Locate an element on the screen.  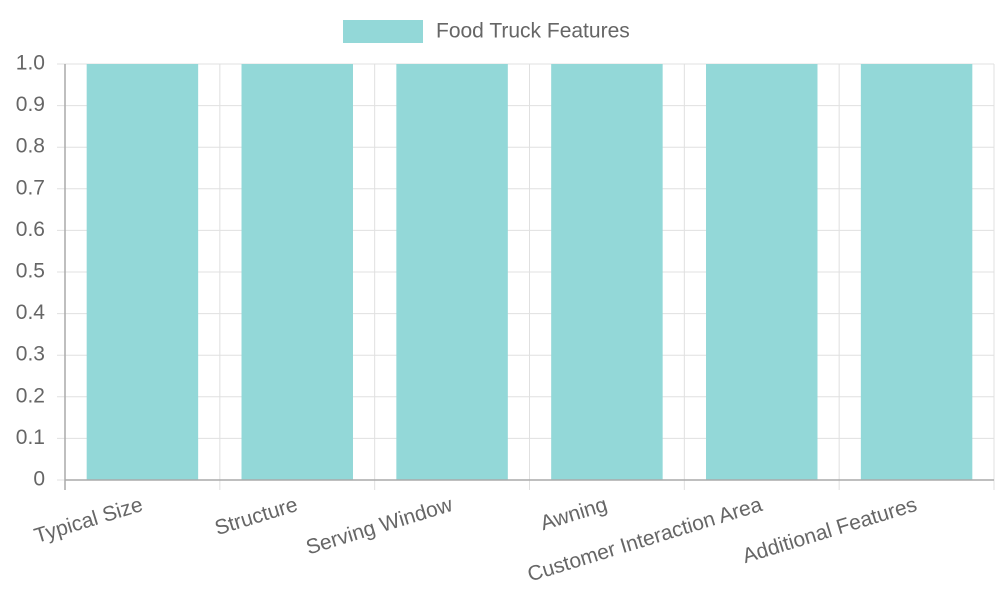
y-tick-label: 0.6 is located at coordinates (30, 229).